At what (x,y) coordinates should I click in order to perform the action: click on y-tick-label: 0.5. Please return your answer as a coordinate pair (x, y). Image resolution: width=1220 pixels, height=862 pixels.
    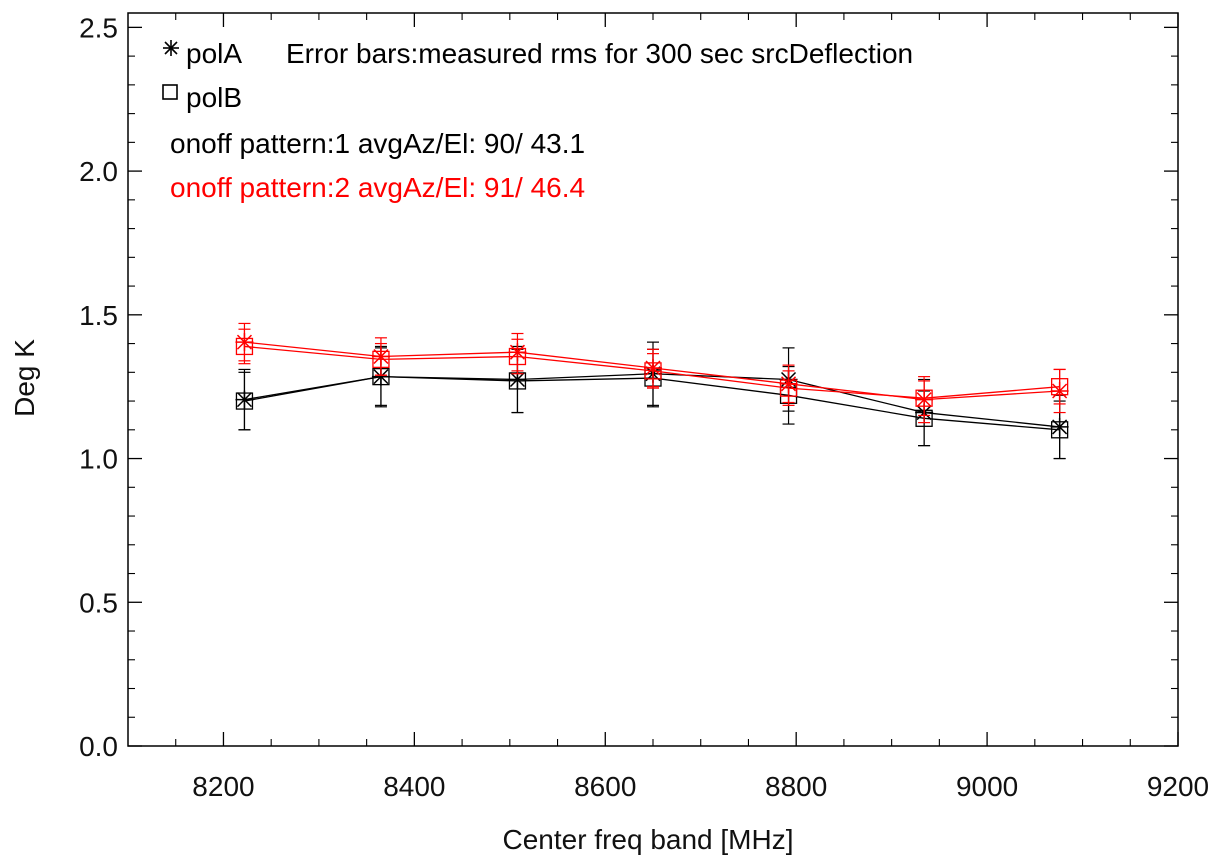
    Looking at the image, I should click on (98, 602).